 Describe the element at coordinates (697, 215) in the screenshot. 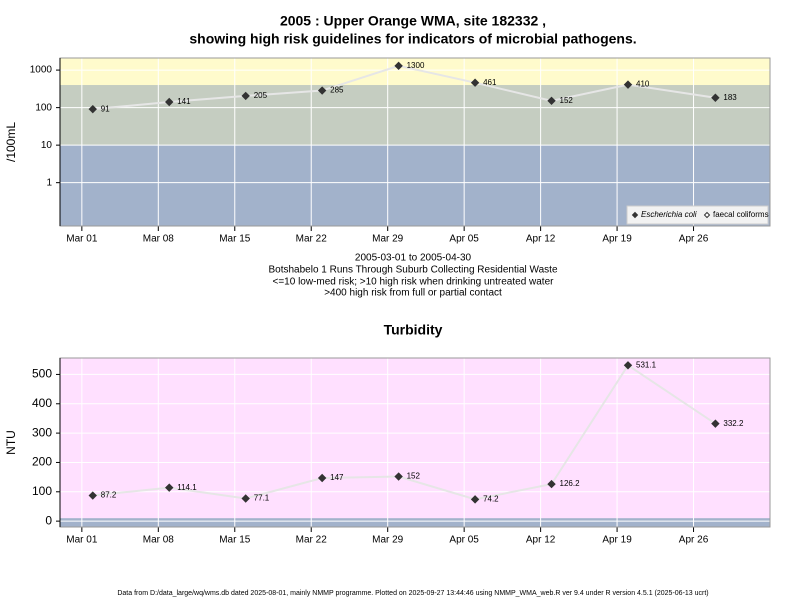

I see `legend` at that location.